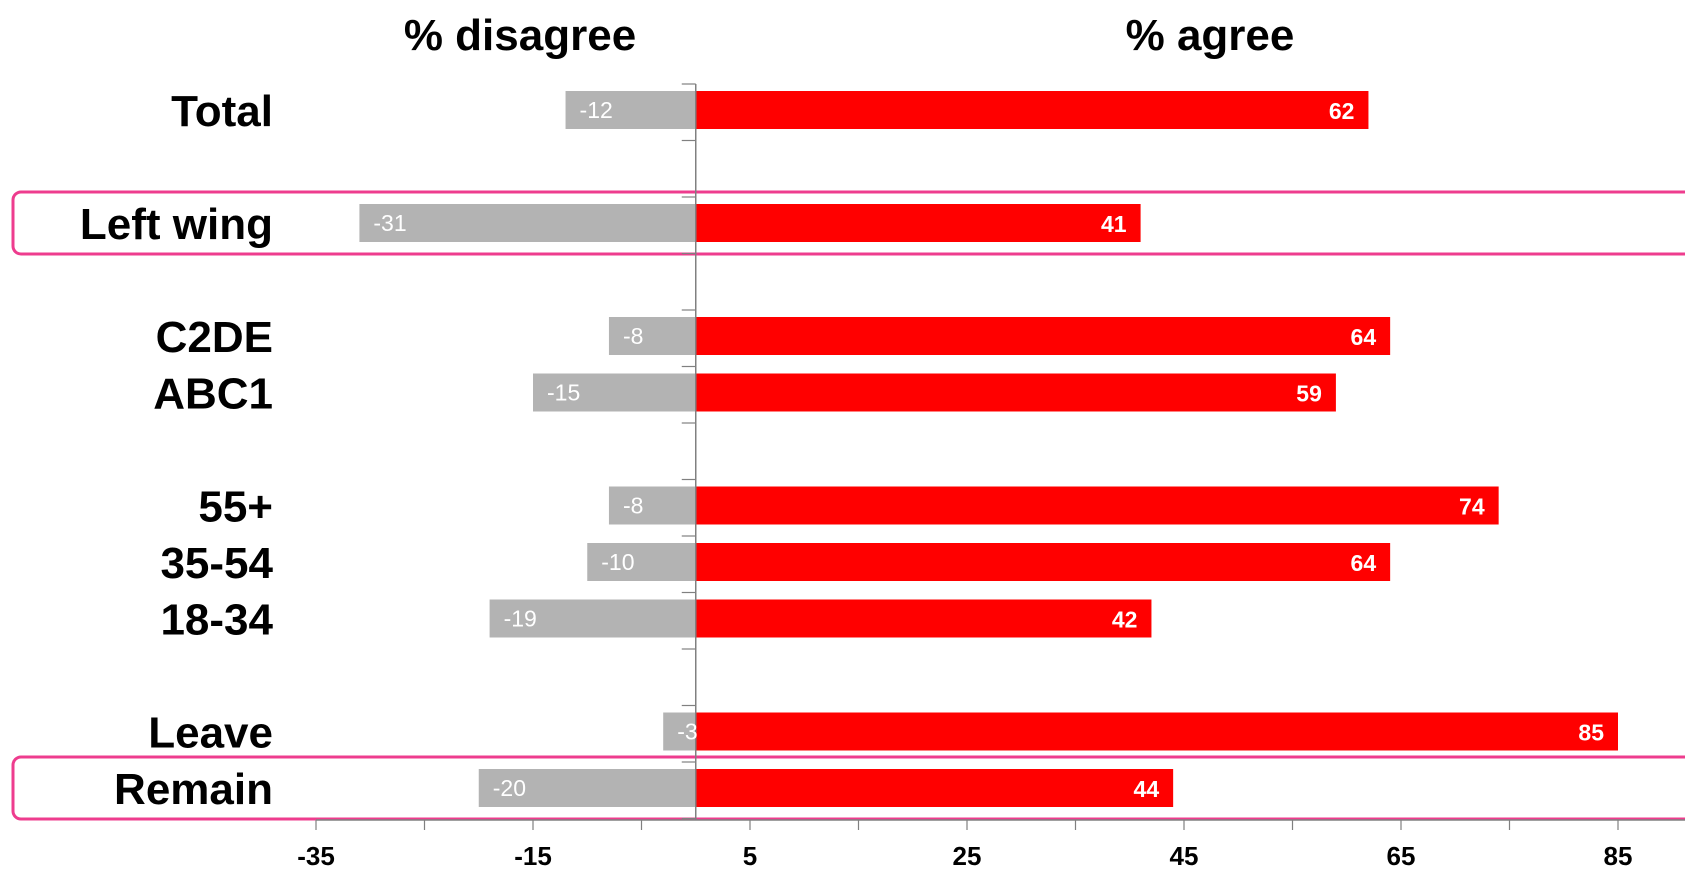  What do you see at coordinates (193, 789) in the screenshot?
I see `category-label-remain: Remain` at bounding box center [193, 789].